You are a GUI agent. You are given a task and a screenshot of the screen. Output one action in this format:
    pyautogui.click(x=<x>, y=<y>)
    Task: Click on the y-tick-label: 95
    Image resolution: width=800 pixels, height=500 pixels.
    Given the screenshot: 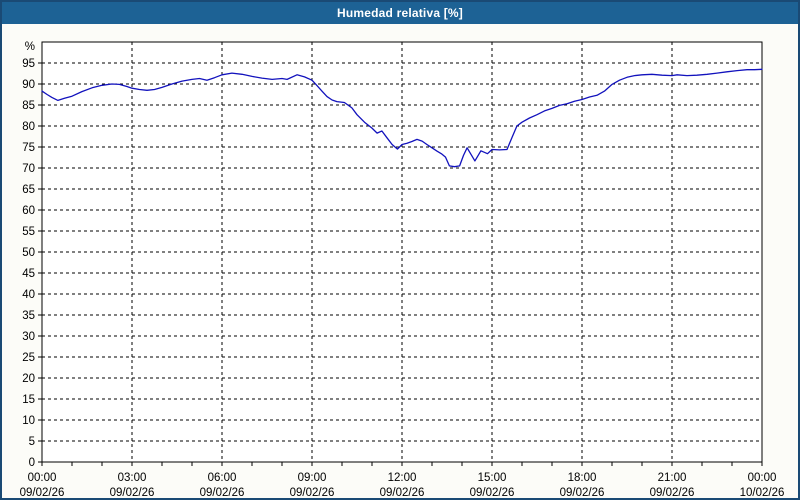 What is the action you would take?
    pyautogui.click(x=28, y=64)
    